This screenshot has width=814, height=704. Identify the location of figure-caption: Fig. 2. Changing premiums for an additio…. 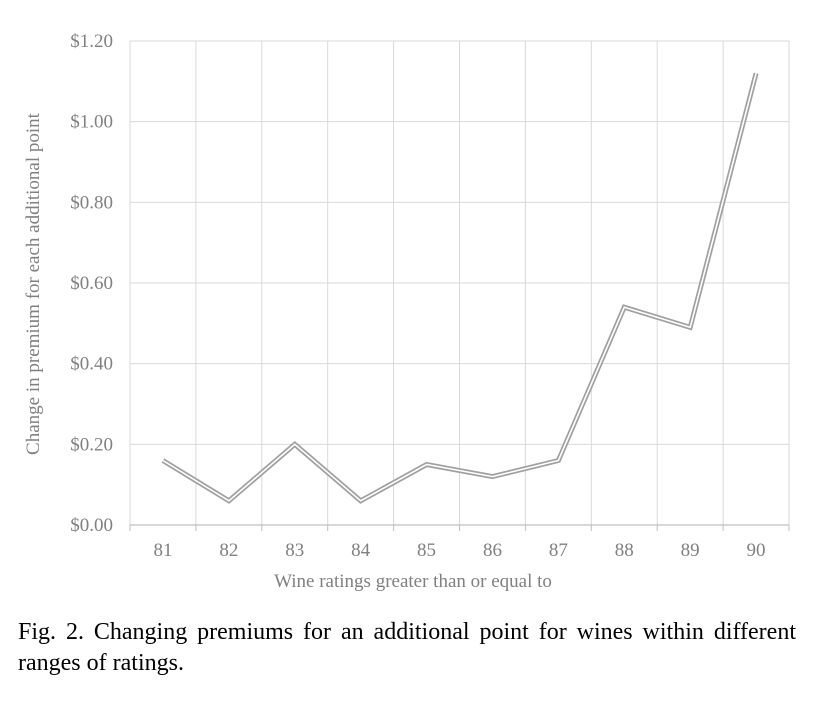
(407, 647).